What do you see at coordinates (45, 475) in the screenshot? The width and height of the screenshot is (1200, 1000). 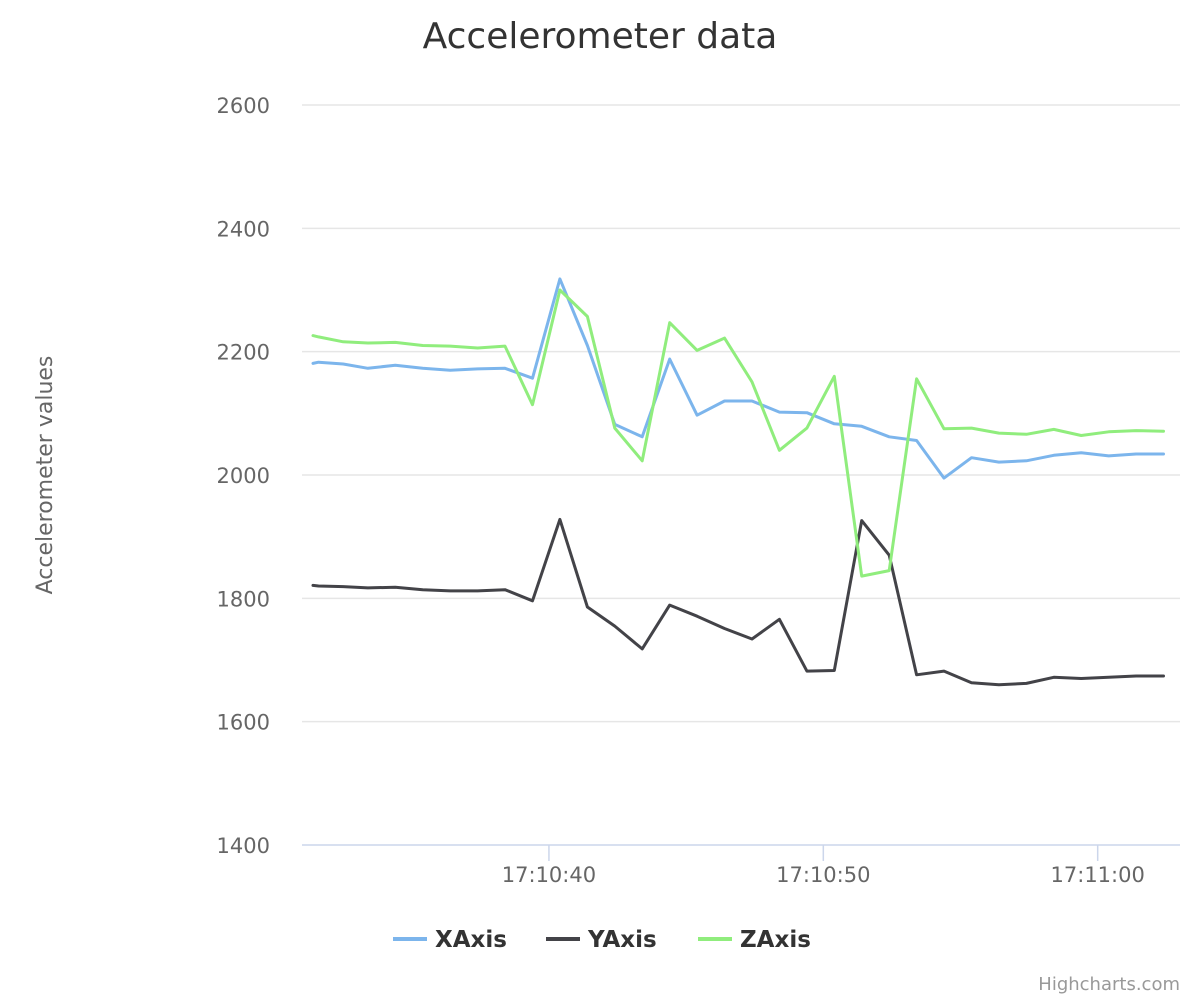 I see `y-axis-title: Accelerometer values` at bounding box center [45, 475].